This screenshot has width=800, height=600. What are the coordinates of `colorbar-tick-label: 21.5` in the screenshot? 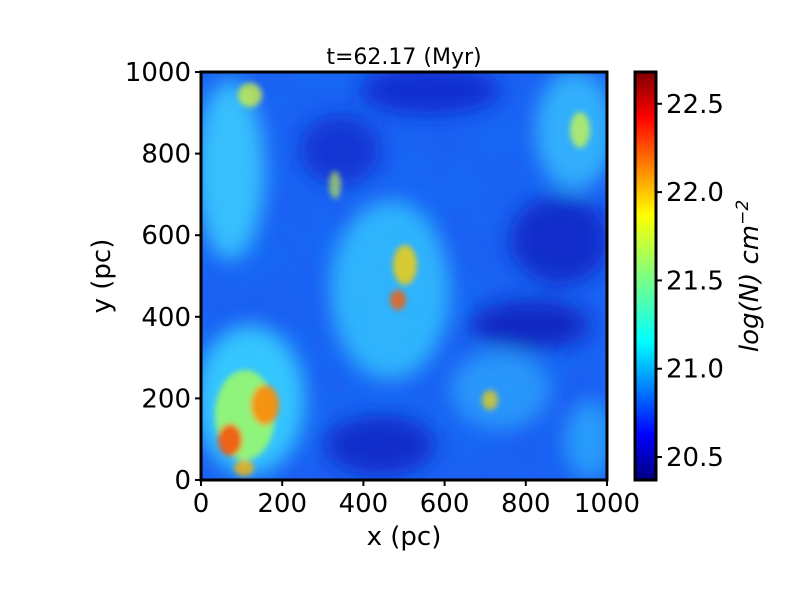 It's located at (695, 281).